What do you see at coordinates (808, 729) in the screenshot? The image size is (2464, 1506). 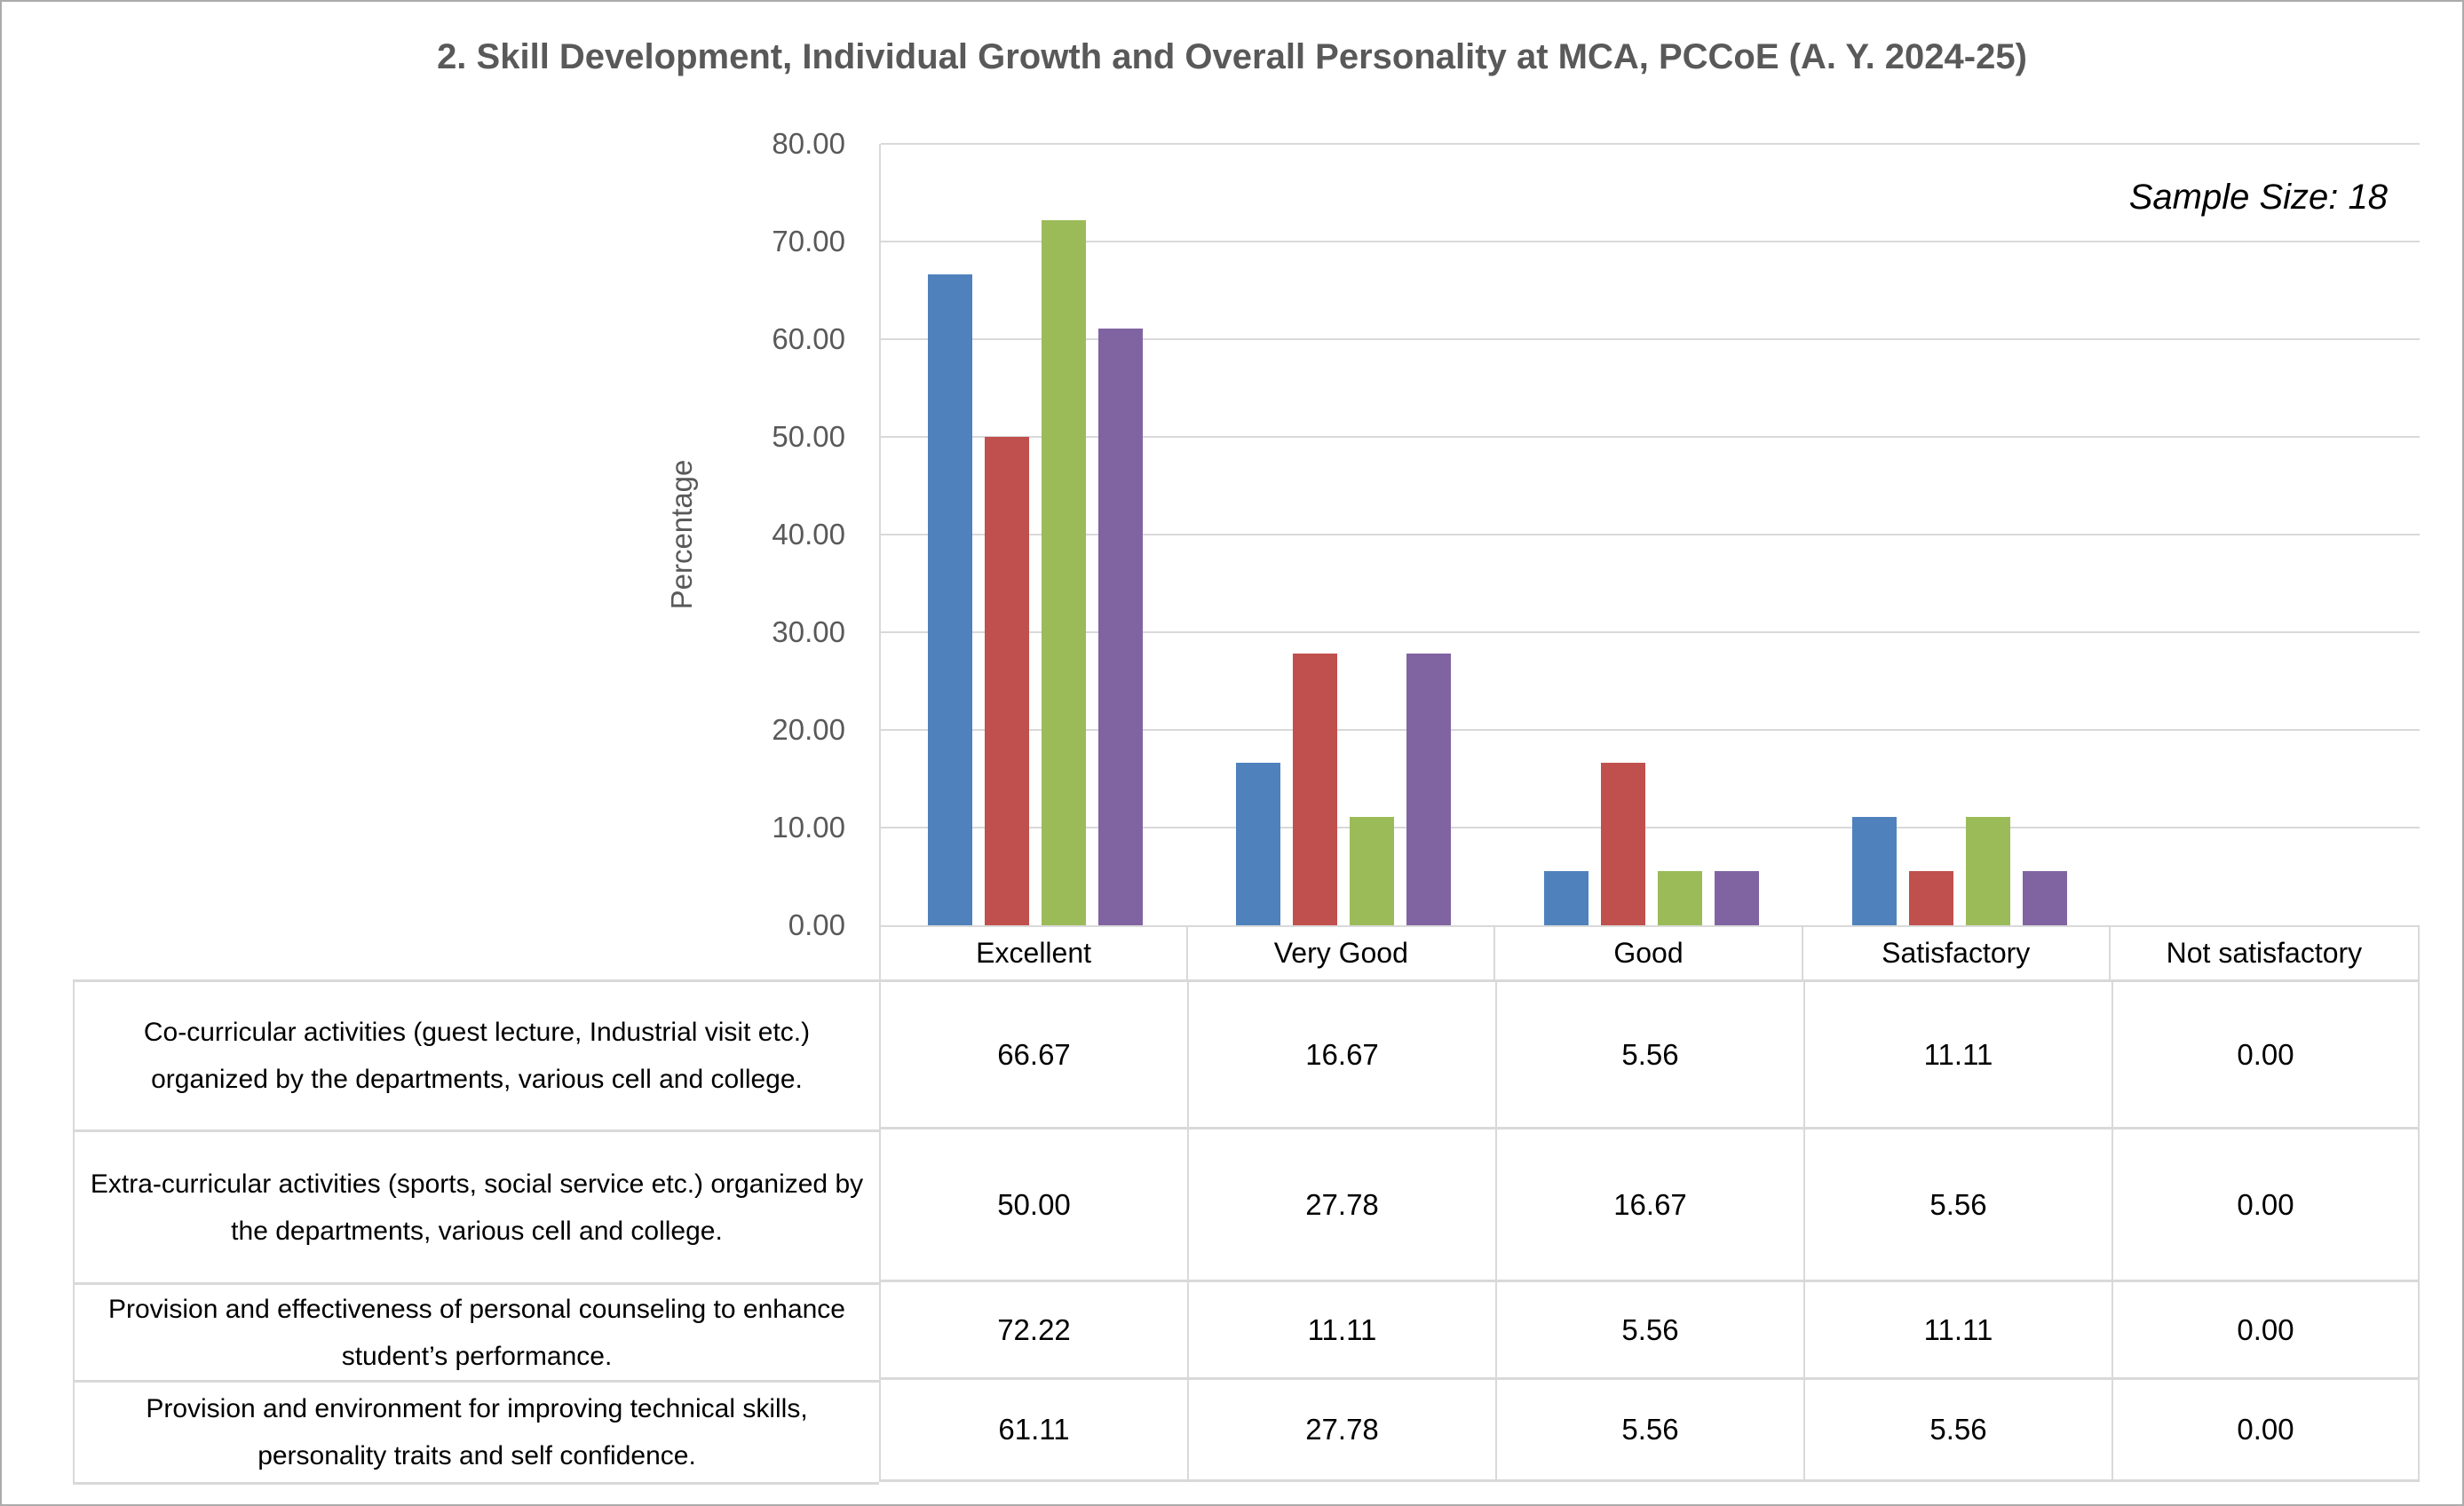 I see `y-tick-label: 20.00` at bounding box center [808, 729].